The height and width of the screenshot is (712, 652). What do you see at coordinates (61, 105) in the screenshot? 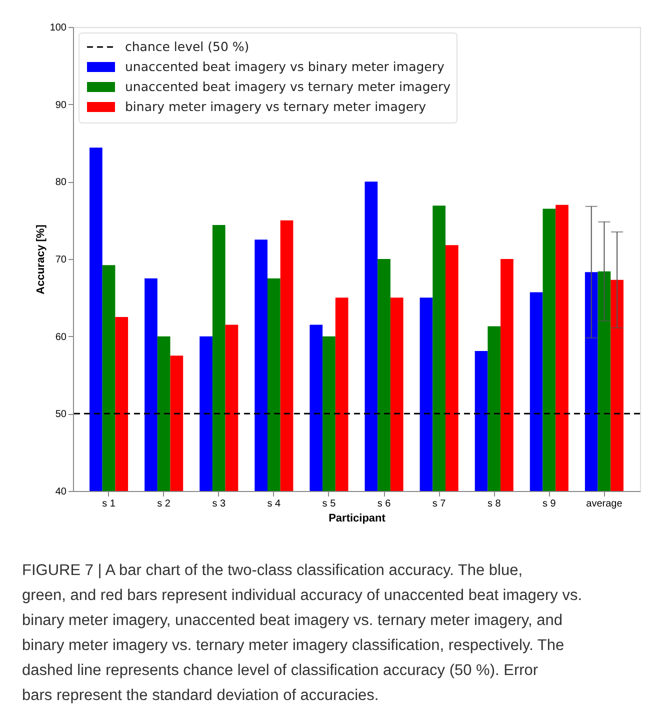
I see `y-tick-label: 90` at bounding box center [61, 105].